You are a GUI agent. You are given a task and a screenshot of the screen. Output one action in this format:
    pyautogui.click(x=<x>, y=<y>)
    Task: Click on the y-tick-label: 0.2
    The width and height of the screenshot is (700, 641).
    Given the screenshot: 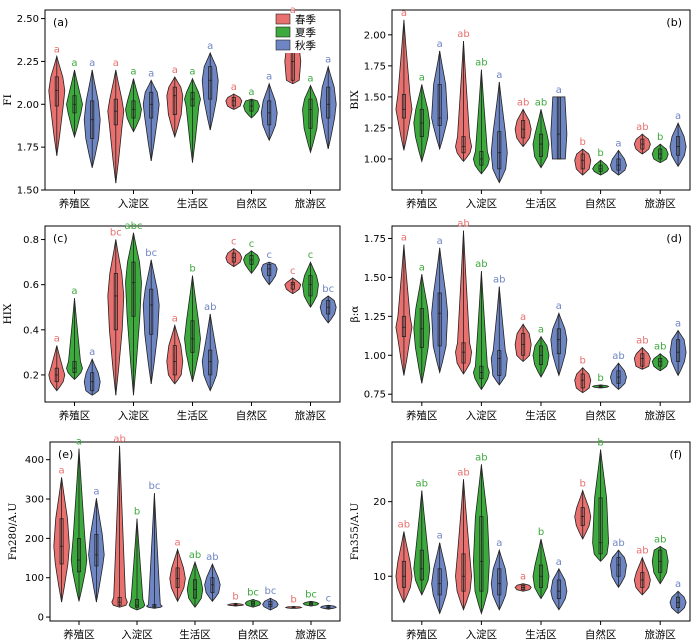 What is the action you would take?
    pyautogui.click(x=31, y=375)
    